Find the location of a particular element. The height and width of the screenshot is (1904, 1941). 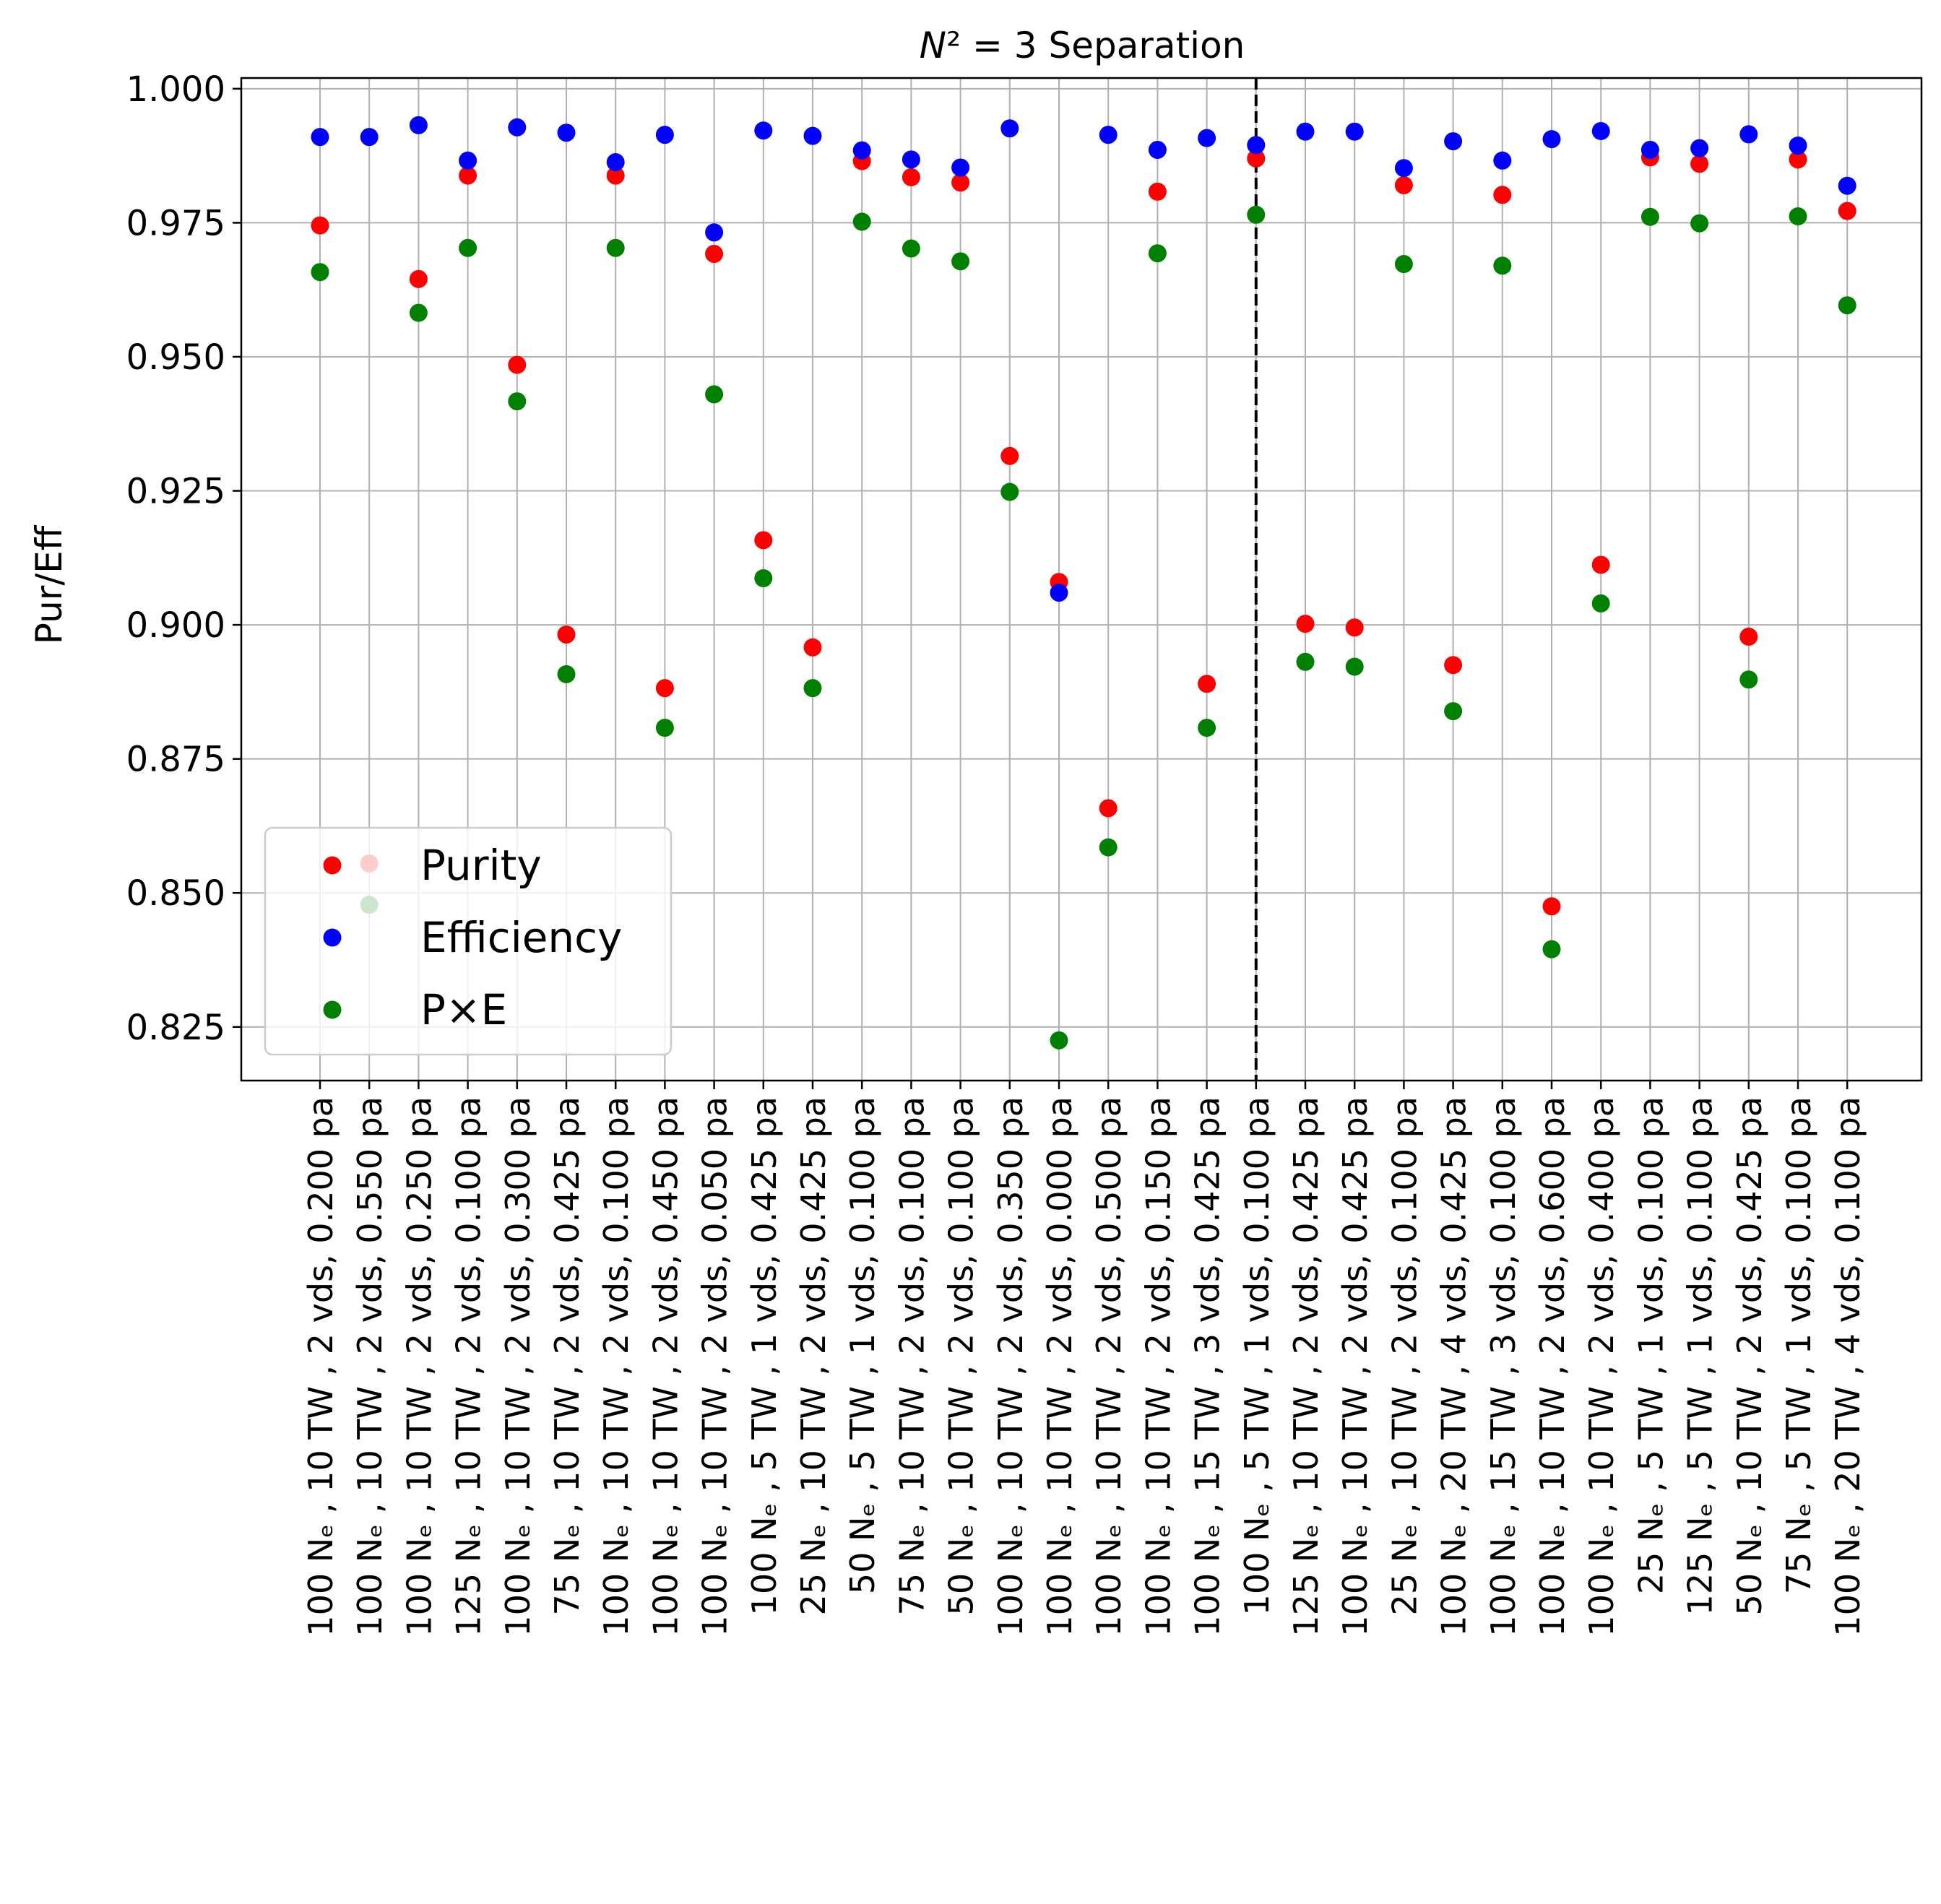

y-tick-label: 0.825 is located at coordinates (175, 1028).